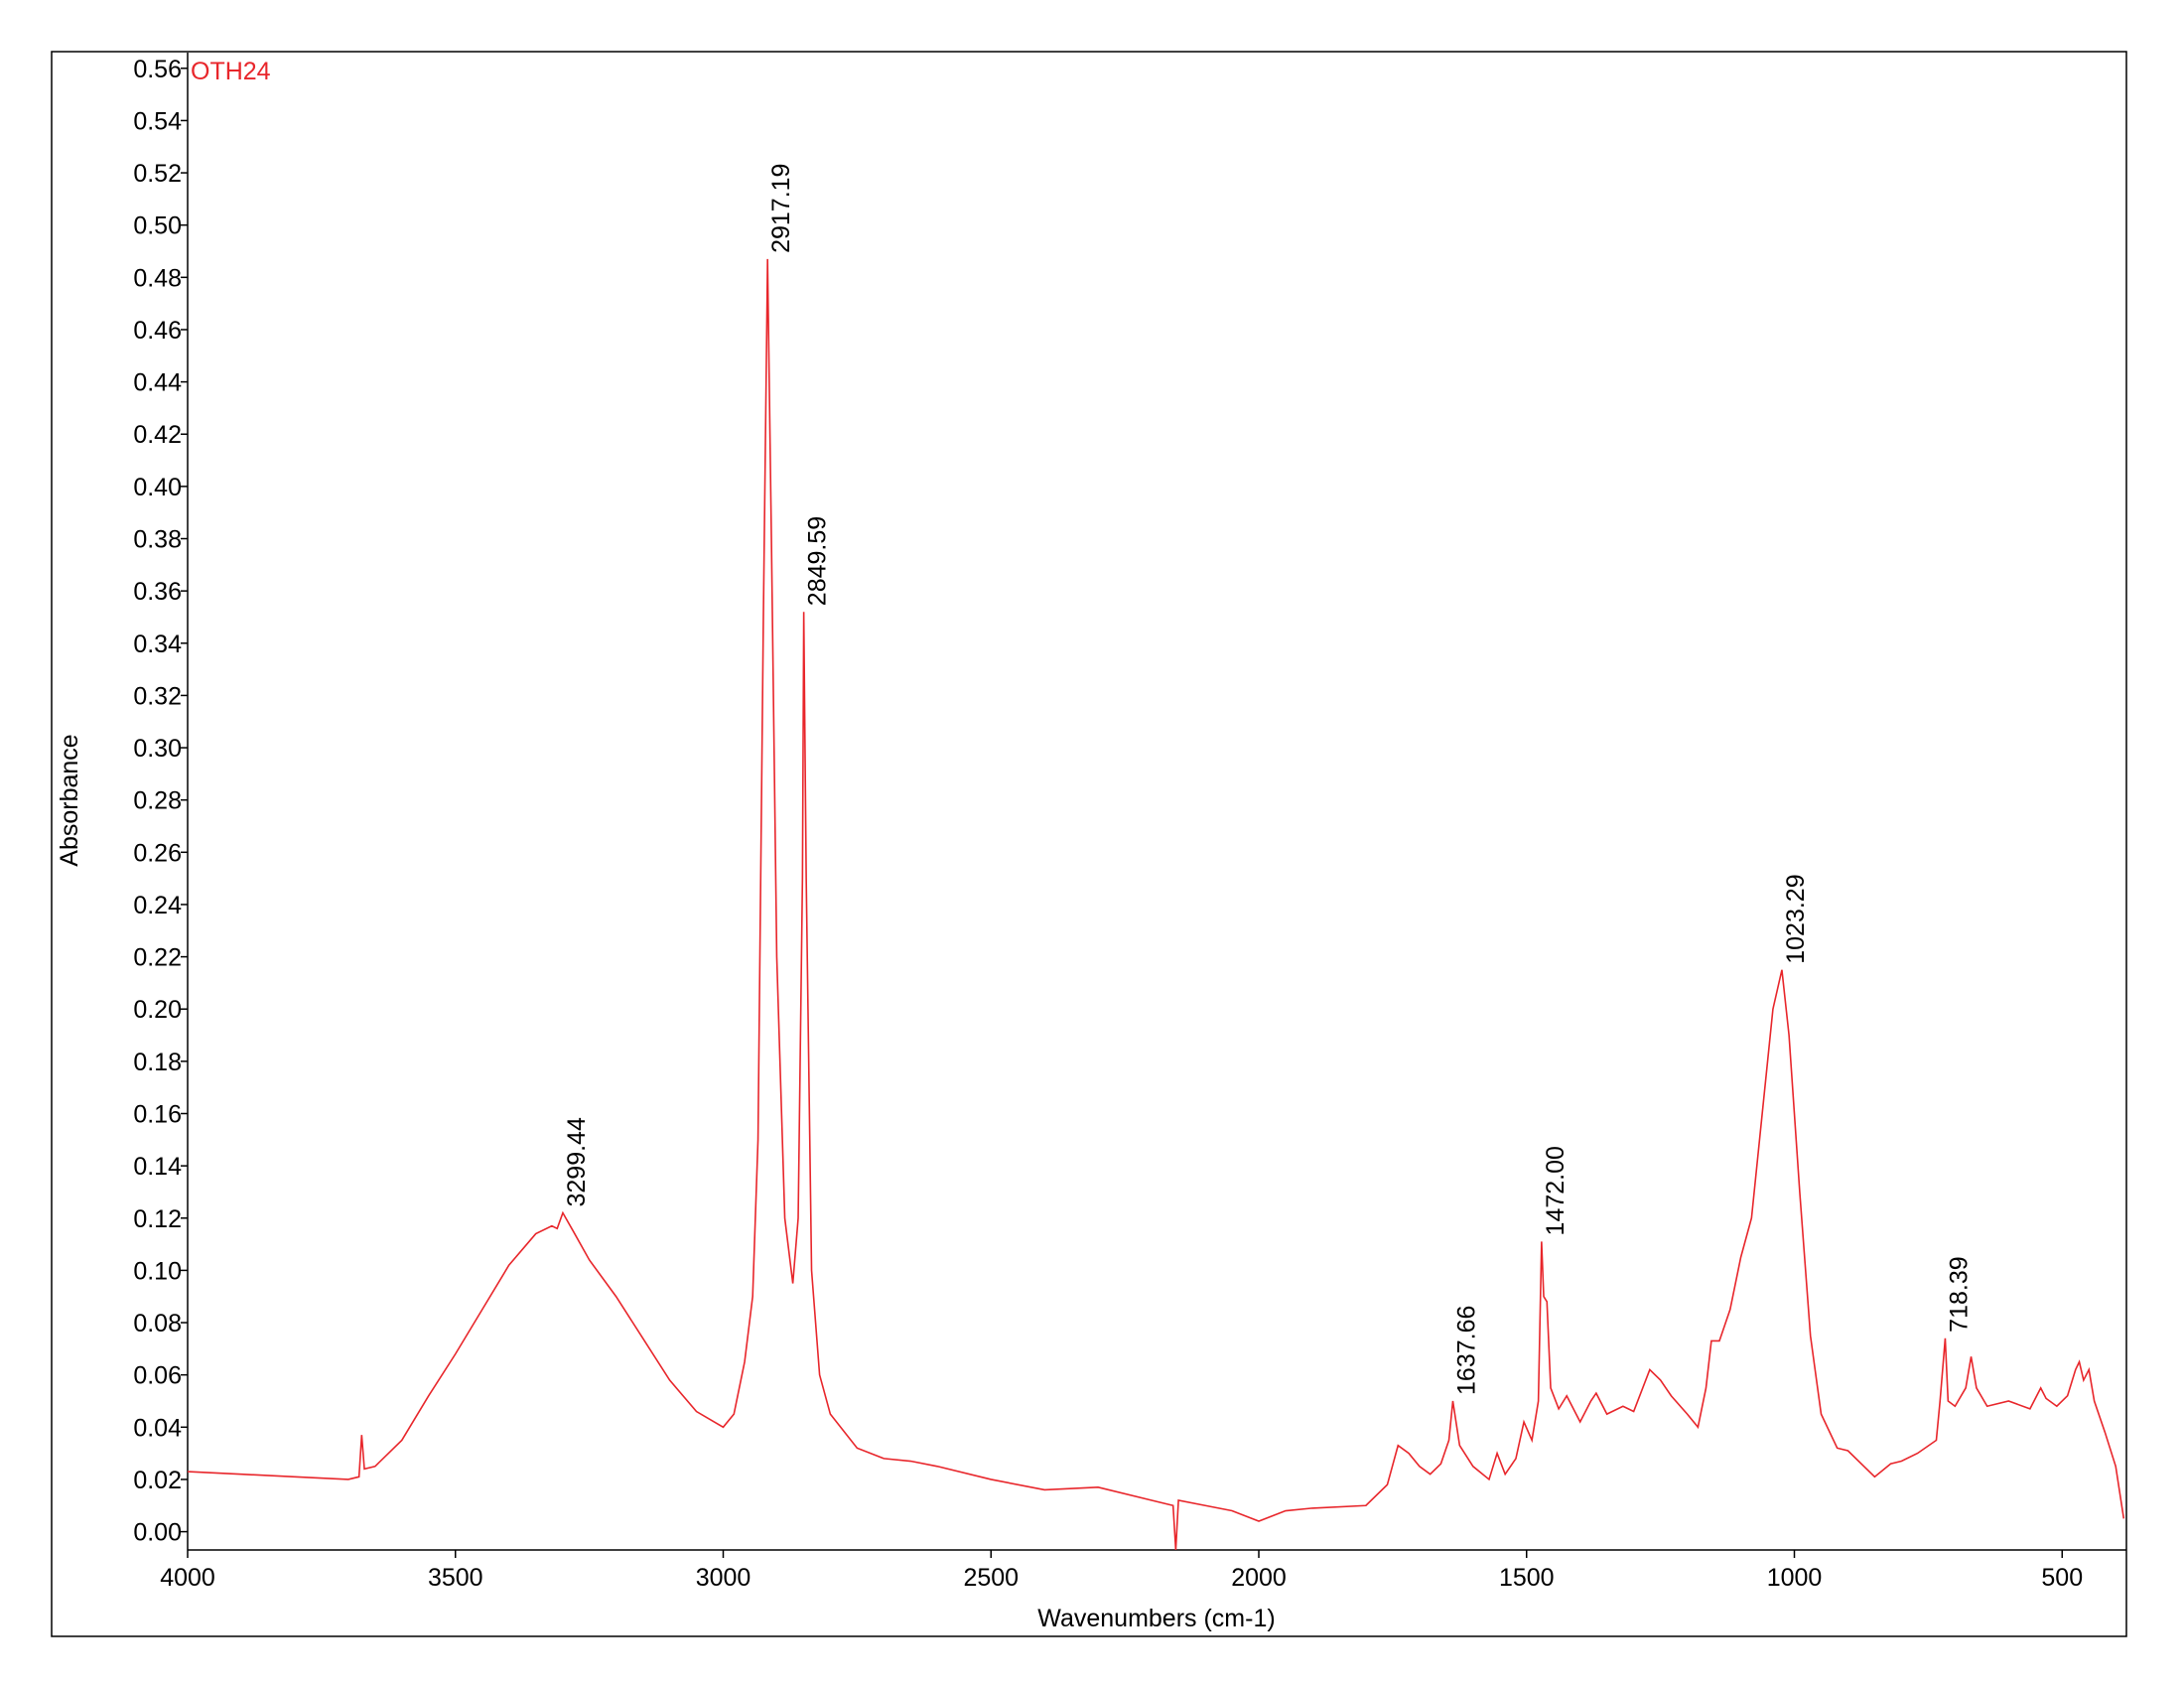 The image size is (2184, 1688). I want to click on y-tick-label: 0.56, so click(157, 69).